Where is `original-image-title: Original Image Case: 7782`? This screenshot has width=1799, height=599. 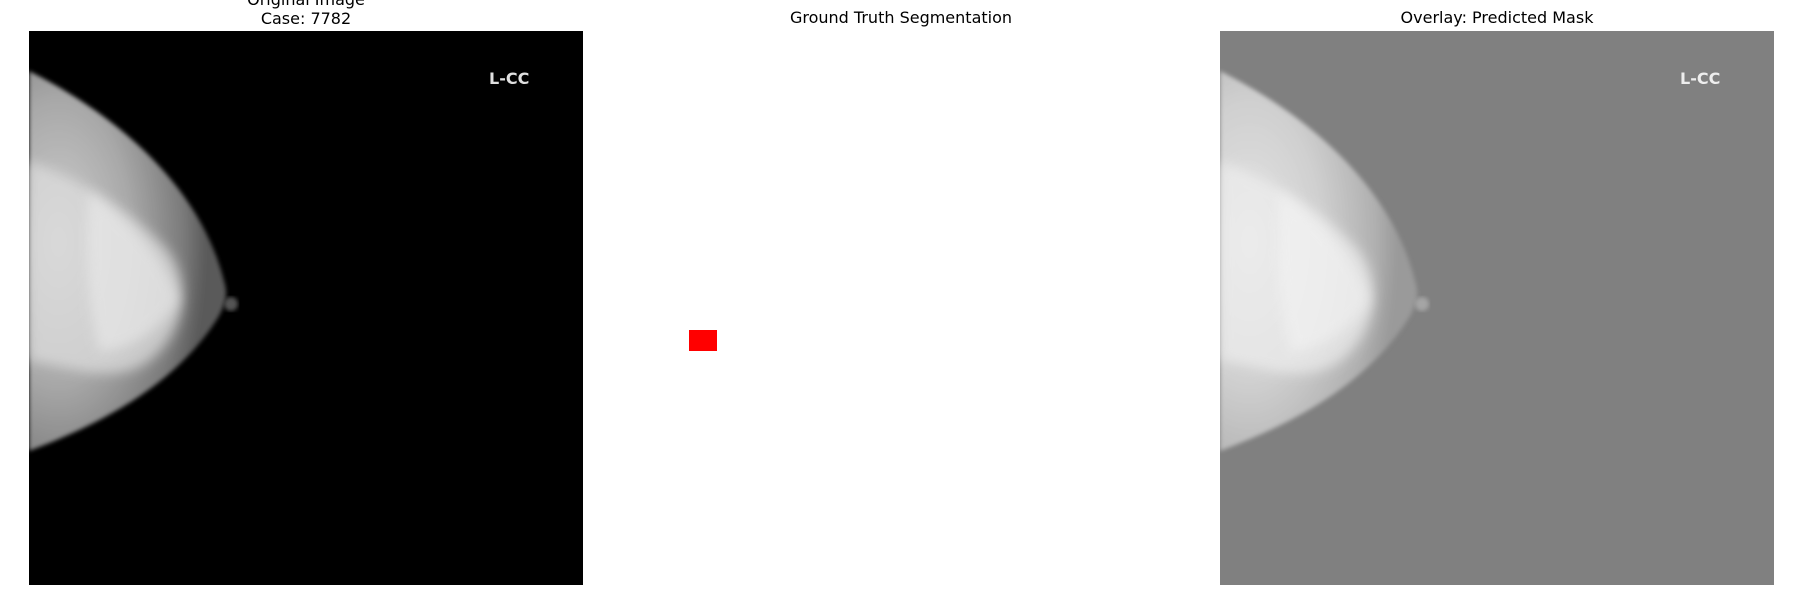
original-image-title: Original Image Case: 7782 is located at coordinates (306, 14).